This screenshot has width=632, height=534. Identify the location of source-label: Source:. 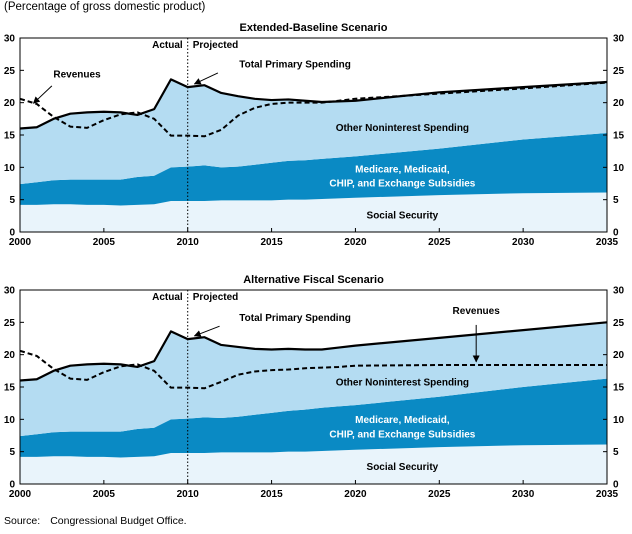
(22, 521).